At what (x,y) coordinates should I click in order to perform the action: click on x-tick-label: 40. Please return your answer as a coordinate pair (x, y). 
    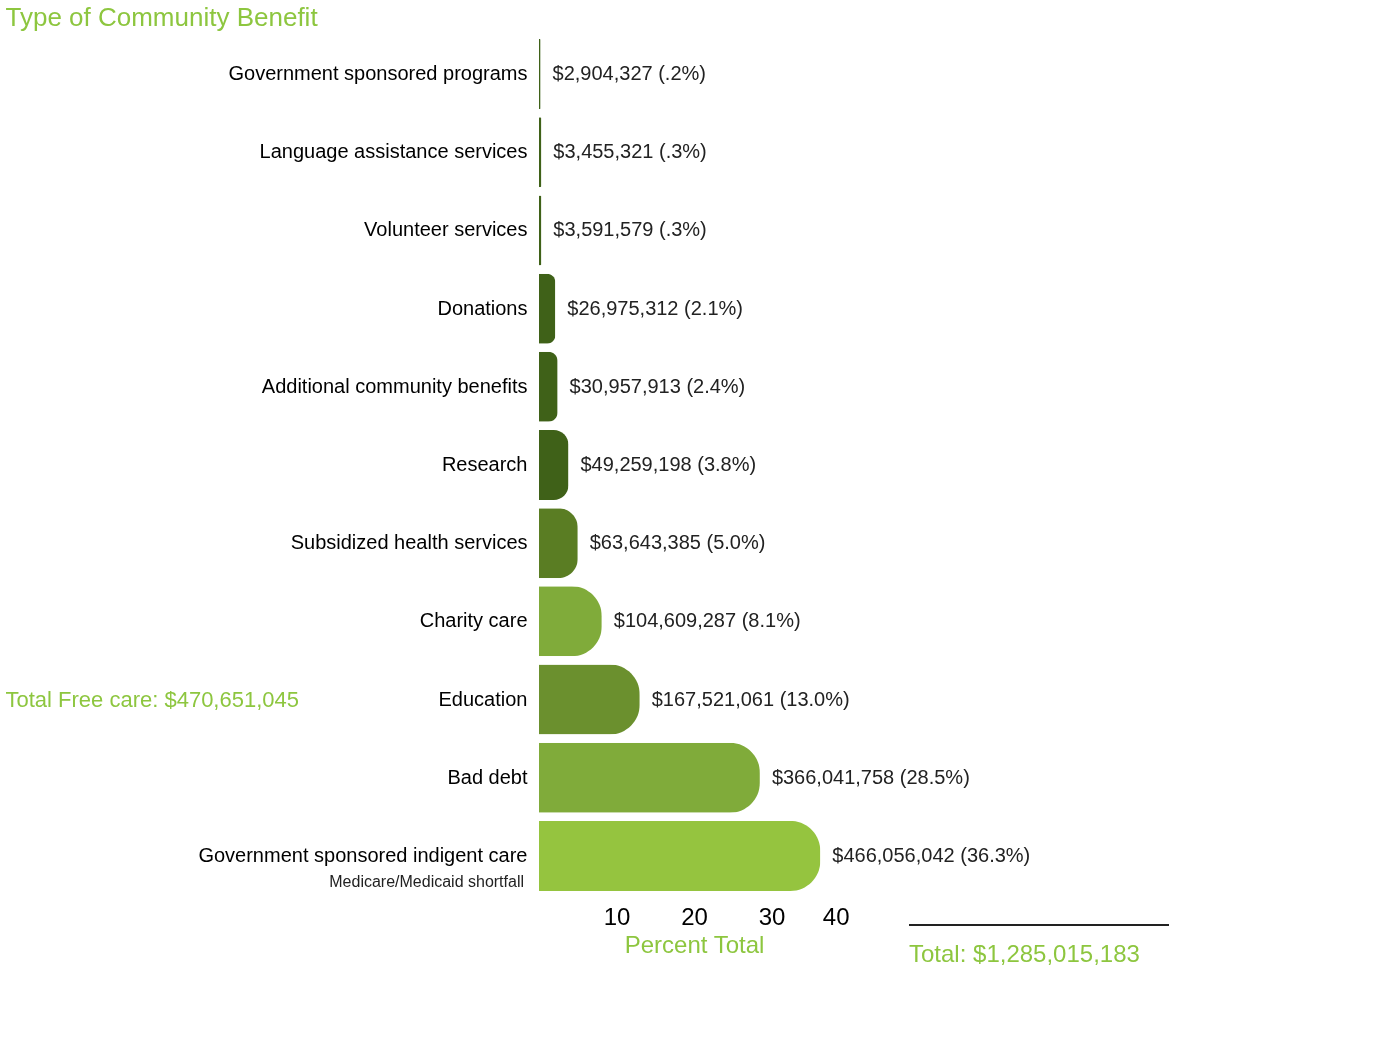
    Looking at the image, I should click on (836, 916).